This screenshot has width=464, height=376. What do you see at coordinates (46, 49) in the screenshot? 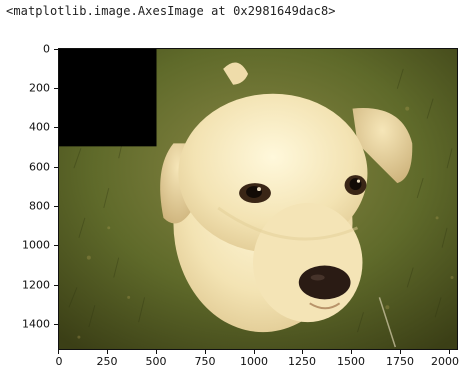
I see `y-tick-label: 0` at bounding box center [46, 49].